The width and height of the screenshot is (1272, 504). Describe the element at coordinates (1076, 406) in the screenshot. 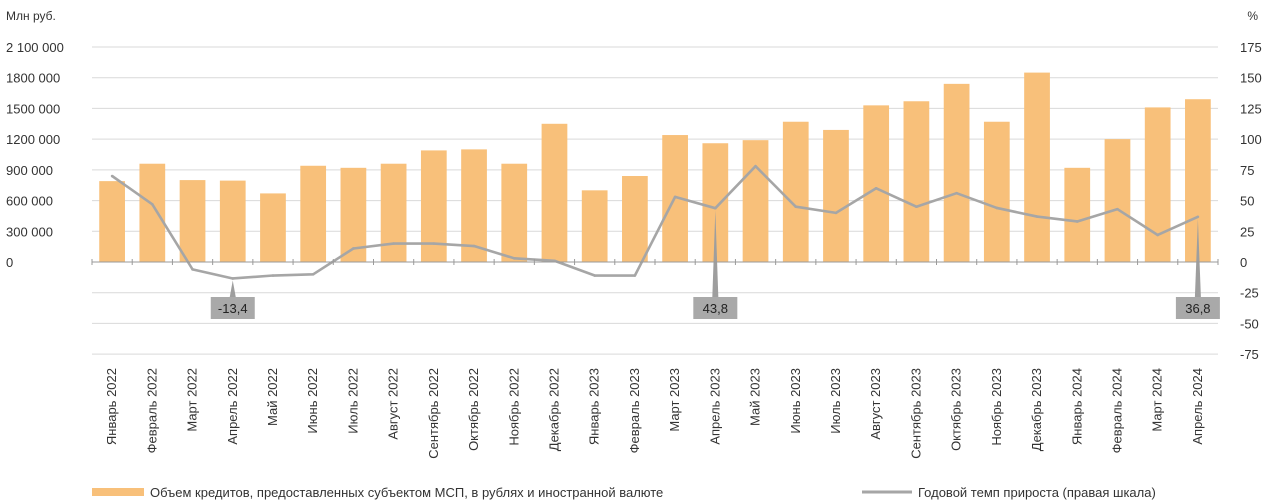

I see `category-label: Январь 2024` at that location.